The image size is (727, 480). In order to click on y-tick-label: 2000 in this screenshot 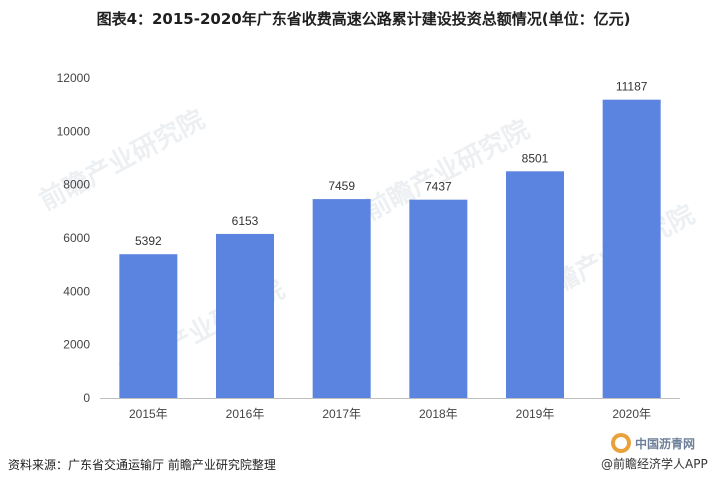, I will do `click(76, 345)`.